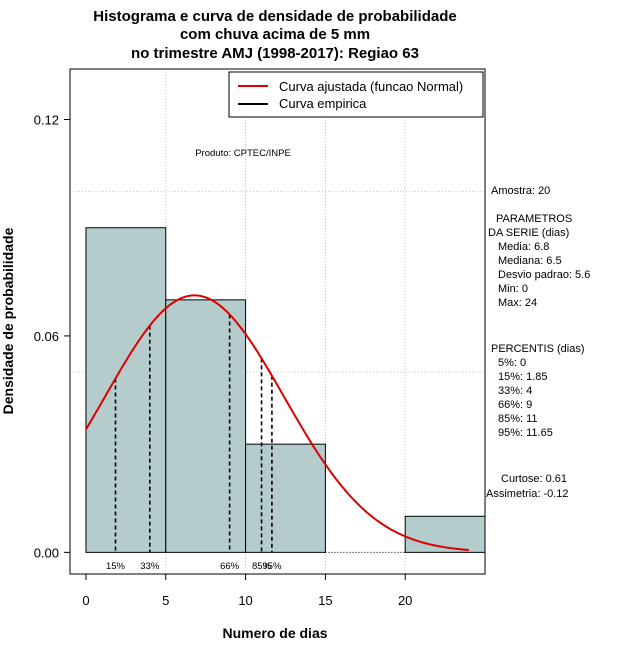 Image resolution: width=640 pixels, height=660 pixels. What do you see at coordinates (243, 153) in the screenshot?
I see `product-annotation: Produto: CPTEC/INPE` at bounding box center [243, 153].